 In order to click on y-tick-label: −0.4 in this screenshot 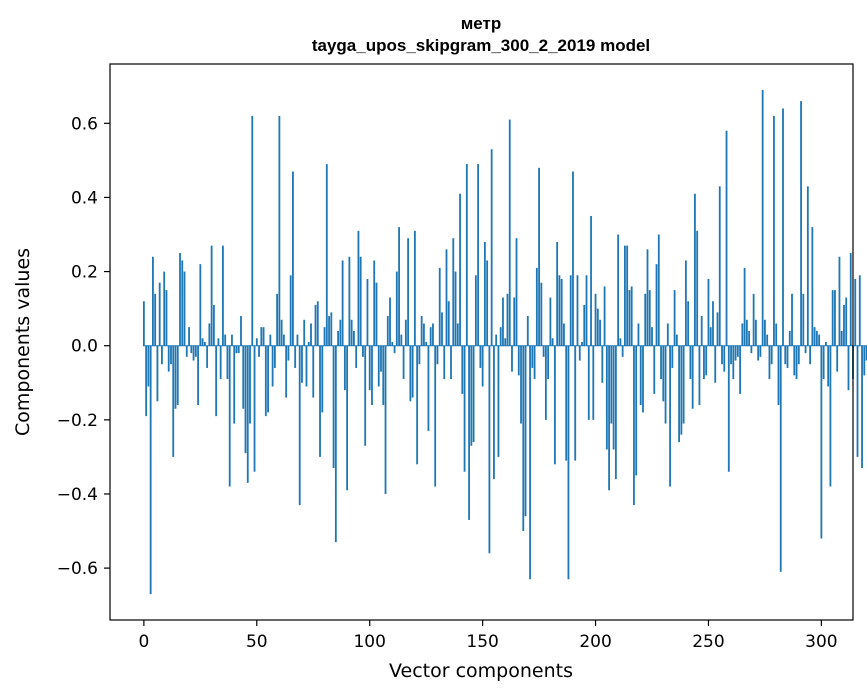, I will do `click(77, 495)`.